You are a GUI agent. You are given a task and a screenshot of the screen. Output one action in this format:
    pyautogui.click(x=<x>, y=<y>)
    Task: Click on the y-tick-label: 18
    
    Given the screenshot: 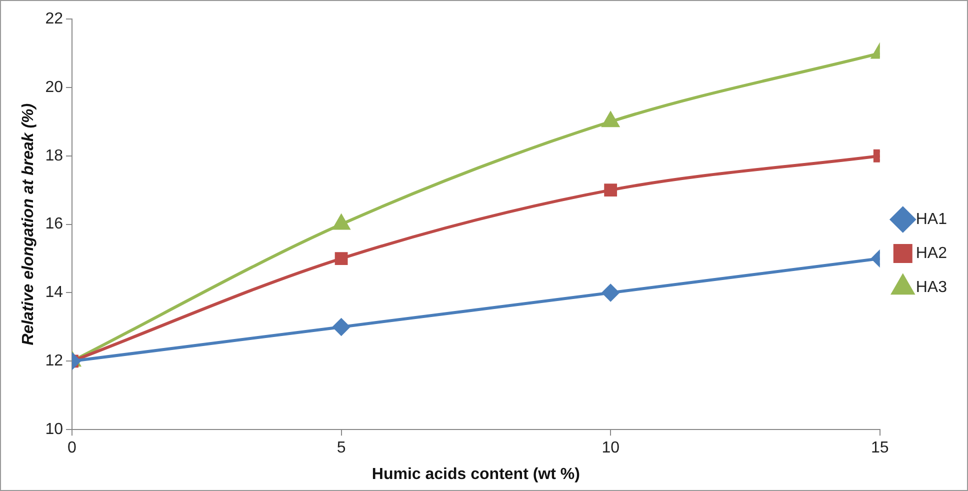 What is the action you would take?
    pyautogui.click(x=54, y=155)
    